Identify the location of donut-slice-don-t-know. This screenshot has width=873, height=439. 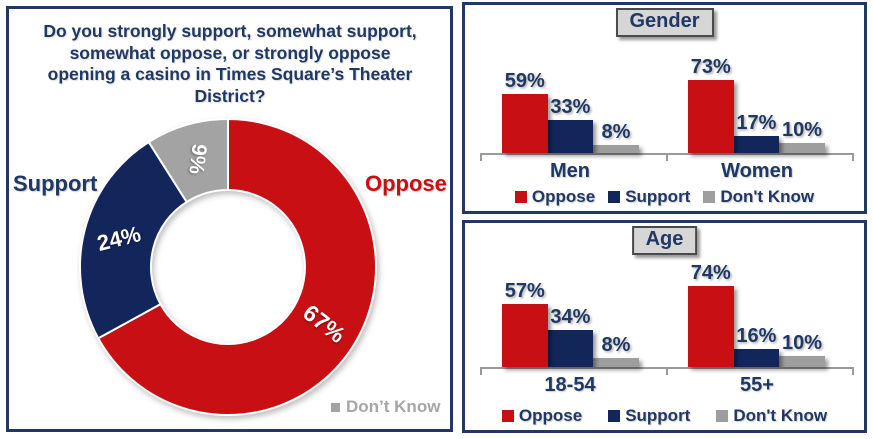
(188, 160).